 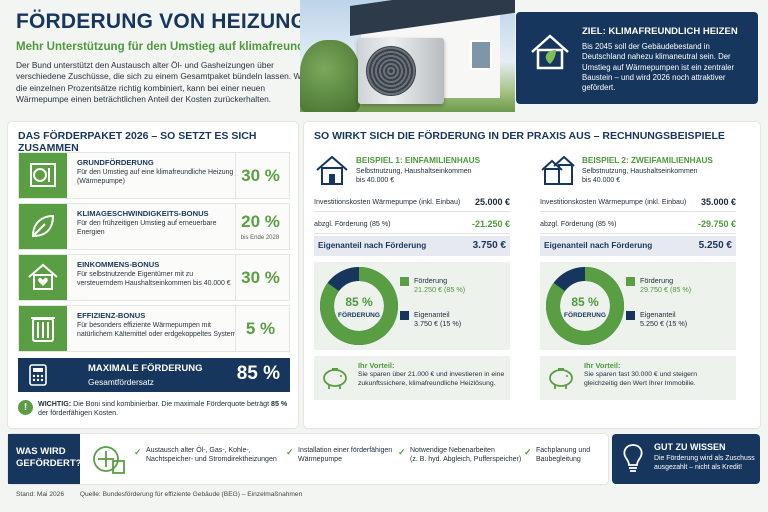 I want to click on own-value: 3.750 €, so click(x=489, y=245).